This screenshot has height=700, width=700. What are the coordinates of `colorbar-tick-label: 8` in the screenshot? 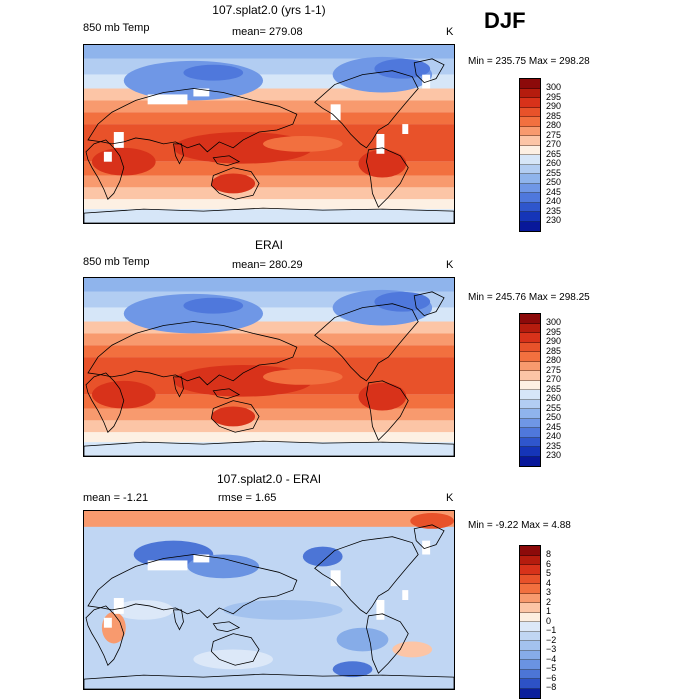 It's located at (549, 554).